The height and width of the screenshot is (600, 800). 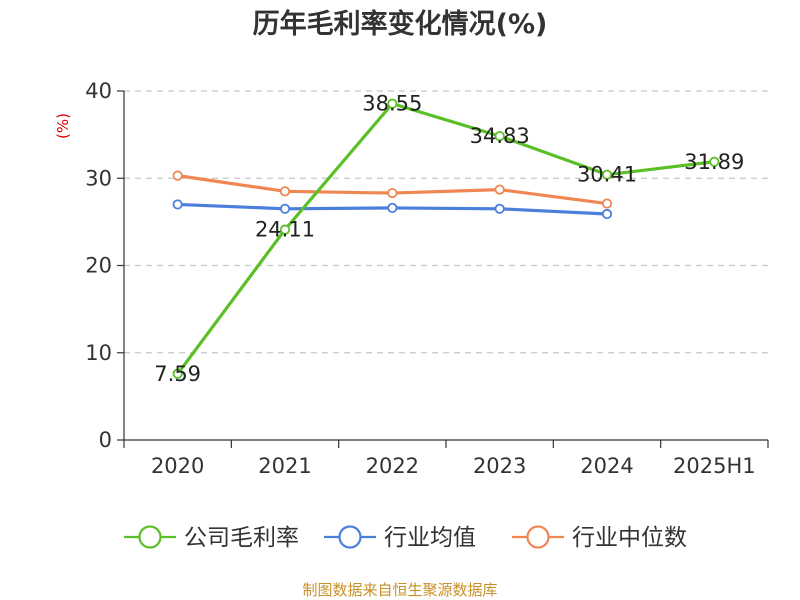 I want to click on data-label: 30.41, so click(x=607, y=175).